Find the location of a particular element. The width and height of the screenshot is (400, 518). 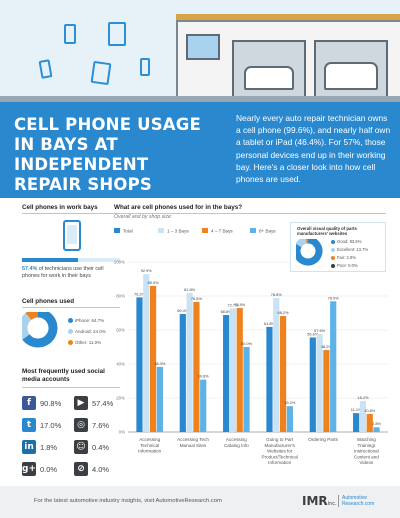

y-tick-label: 100% is located at coordinates (119, 262).